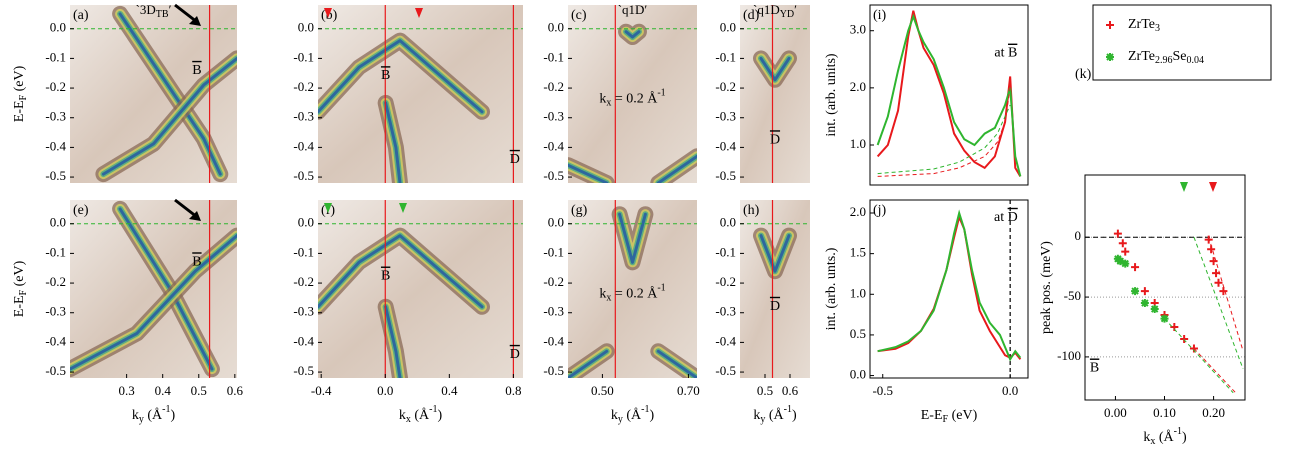 This screenshot has height=450, width=1300. What do you see at coordinates (579, 15) in the screenshot?
I see `panel-label: (c)` at bounding box center [579, 15].